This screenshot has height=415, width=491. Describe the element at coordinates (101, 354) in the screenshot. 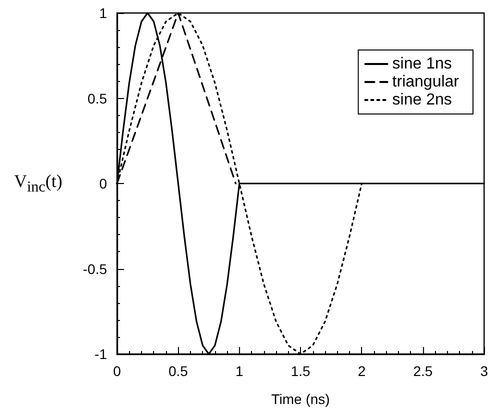

I see `y-tick-label: -1` at that location.